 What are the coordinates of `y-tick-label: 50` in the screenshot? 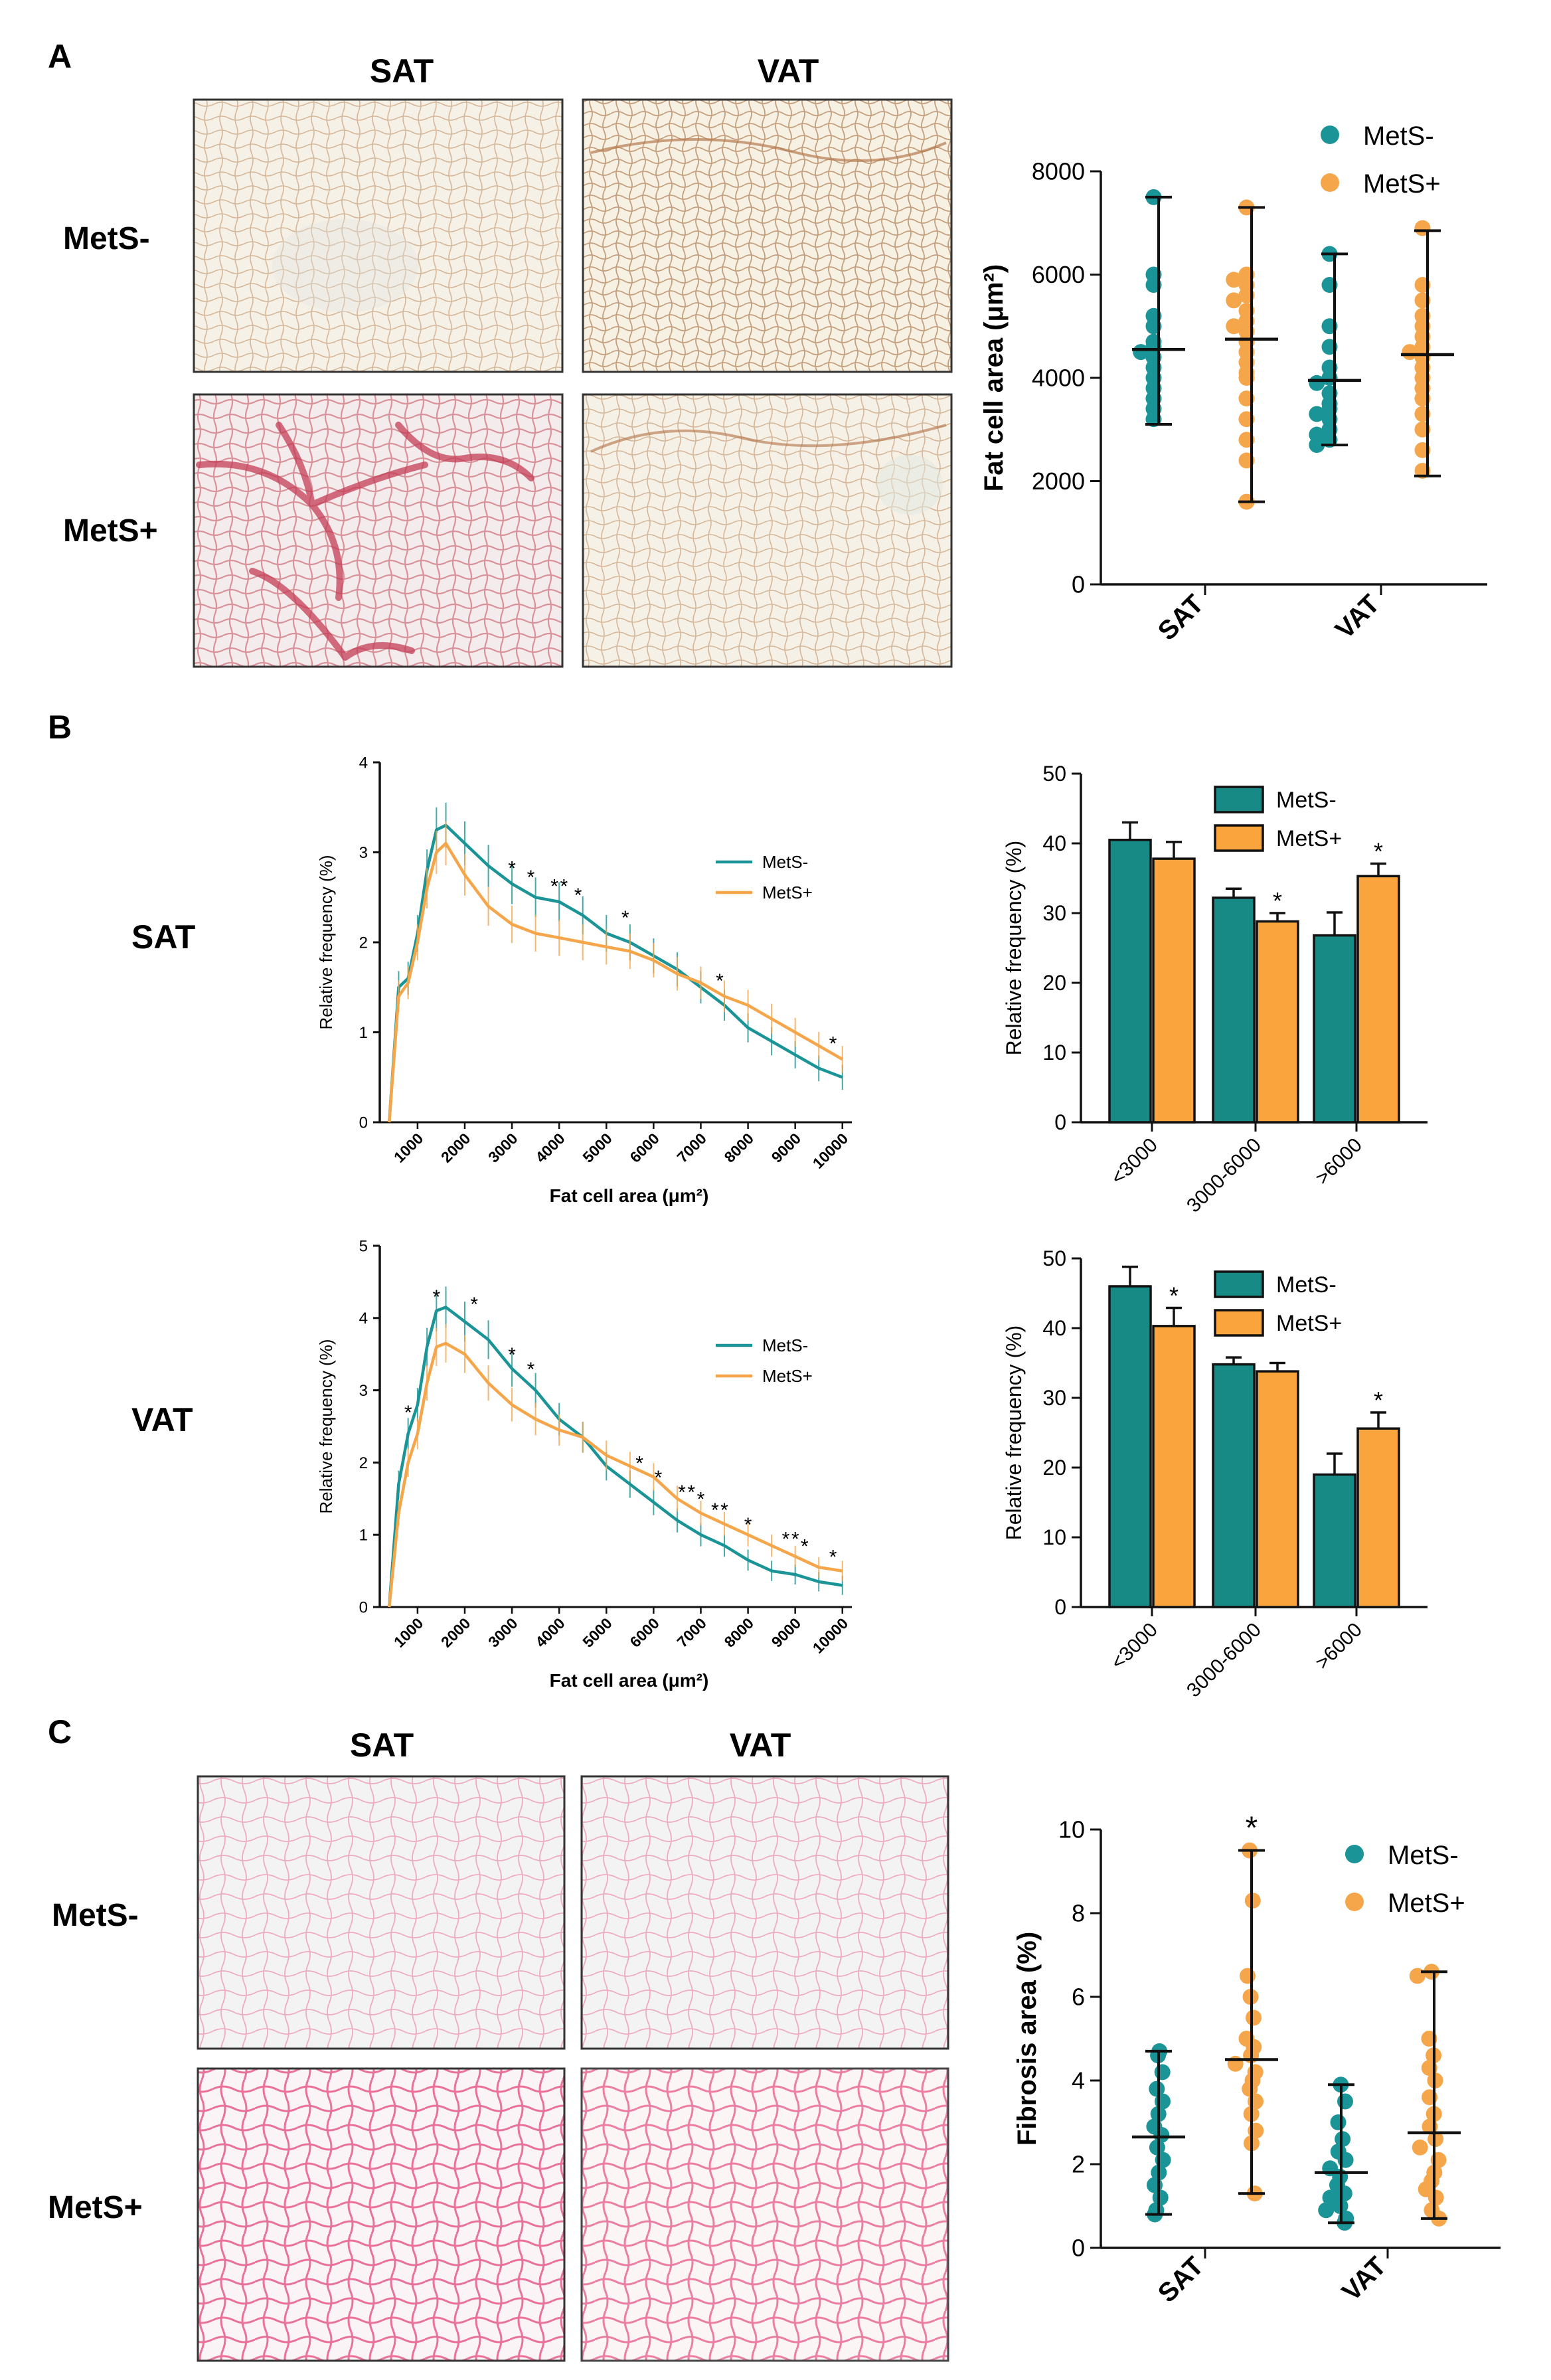 It's located at (1054, 1258).